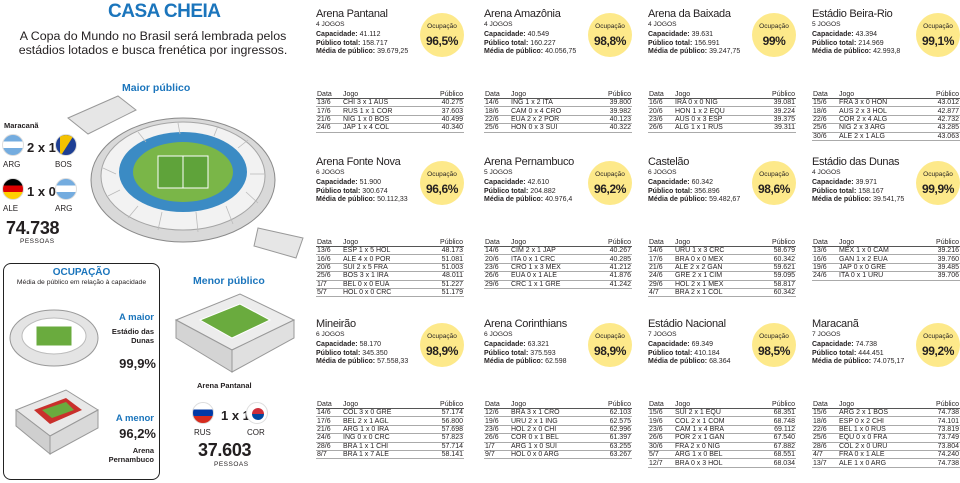 This screenshot has height=483, width=960. I want to click on ocupacao-subtitle: Média de público em relação à capacidade, so click(81, 282).